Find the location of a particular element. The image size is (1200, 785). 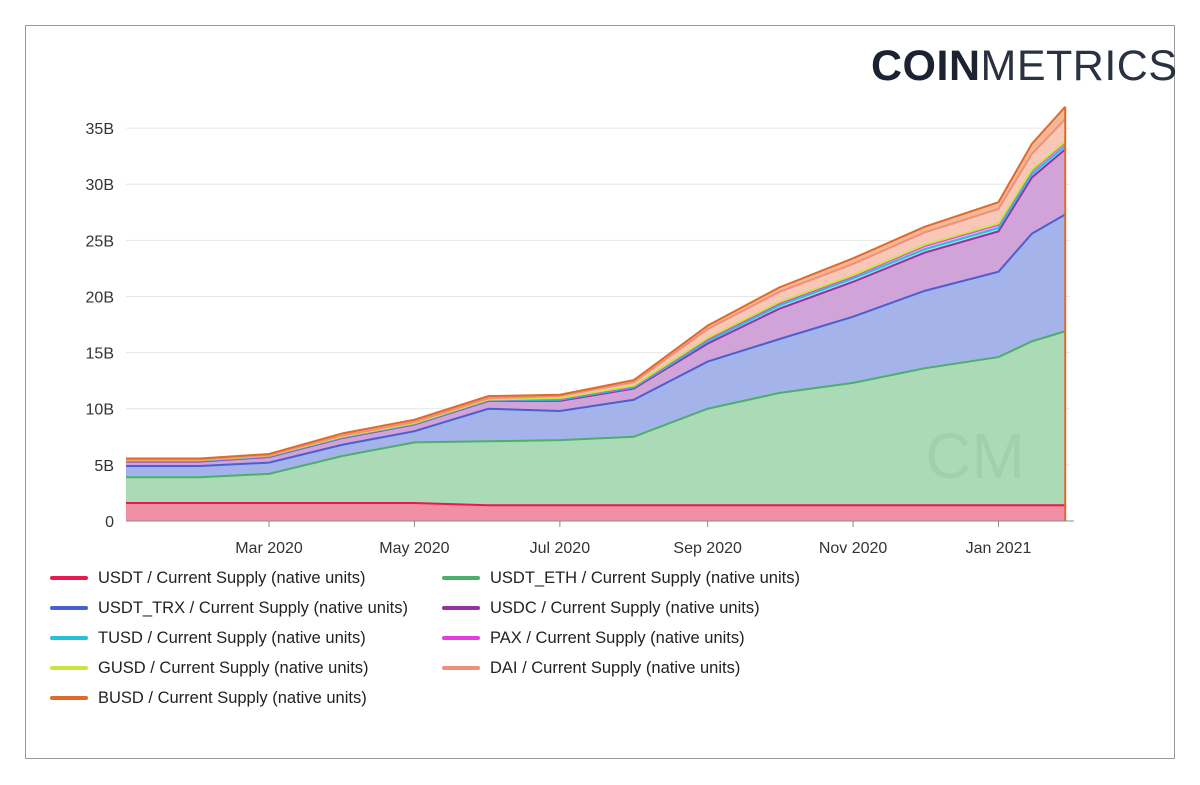

cm-watermark-icon: CM is located at coordinates (975, 456).